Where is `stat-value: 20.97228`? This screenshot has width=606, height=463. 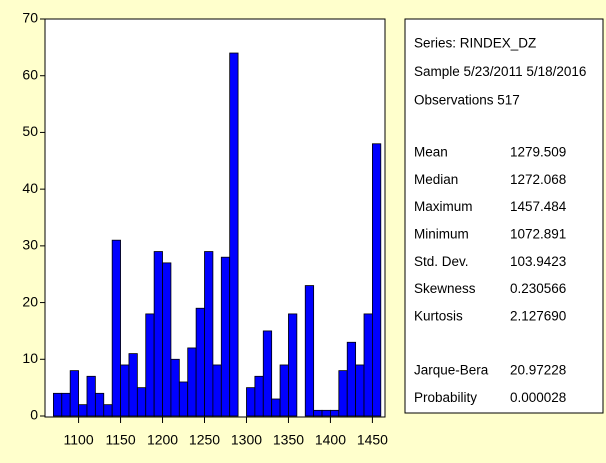
stat-value: 20.97228 is located at coordinates (538, 370).